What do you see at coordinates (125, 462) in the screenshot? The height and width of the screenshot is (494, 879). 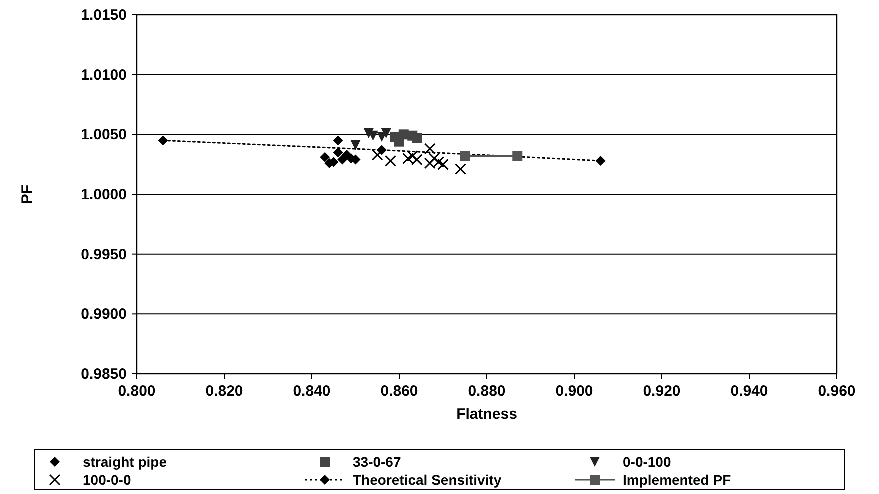 I see `legend-label: straight pipe` at bounding box center [125, 462].